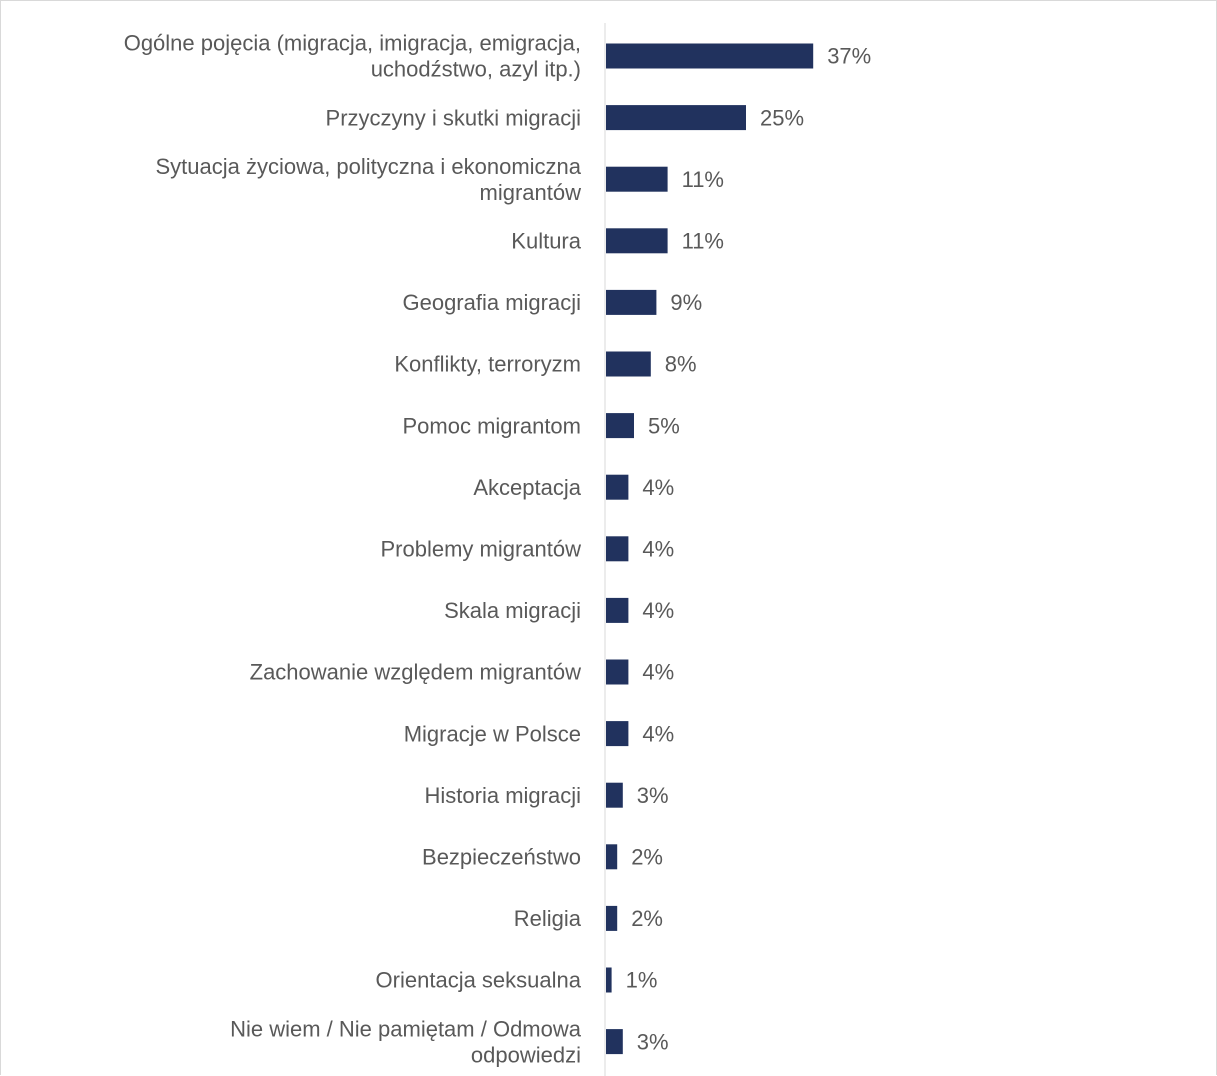 This screenshot has height=1076, width=1217. Describe the element at coordinates (491, 425) in the screenshot. I see `category-label: Pomoc migrantom` at that location.